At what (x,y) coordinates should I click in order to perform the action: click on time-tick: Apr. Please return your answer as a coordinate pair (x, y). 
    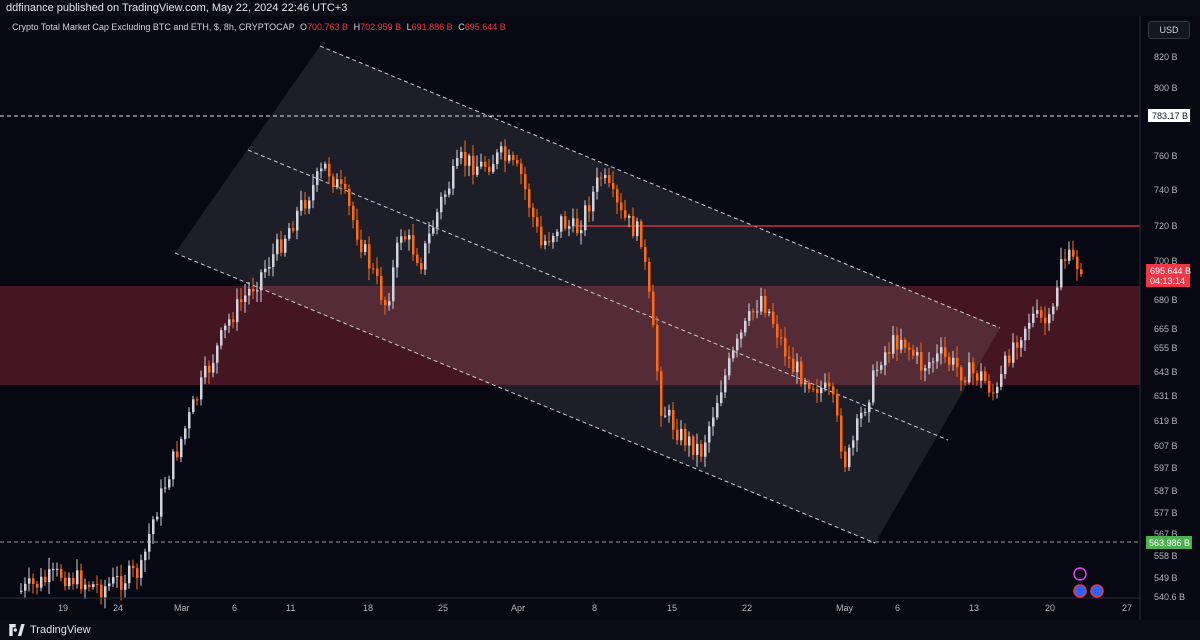
    Looking at the image, I should click on (518, 608).